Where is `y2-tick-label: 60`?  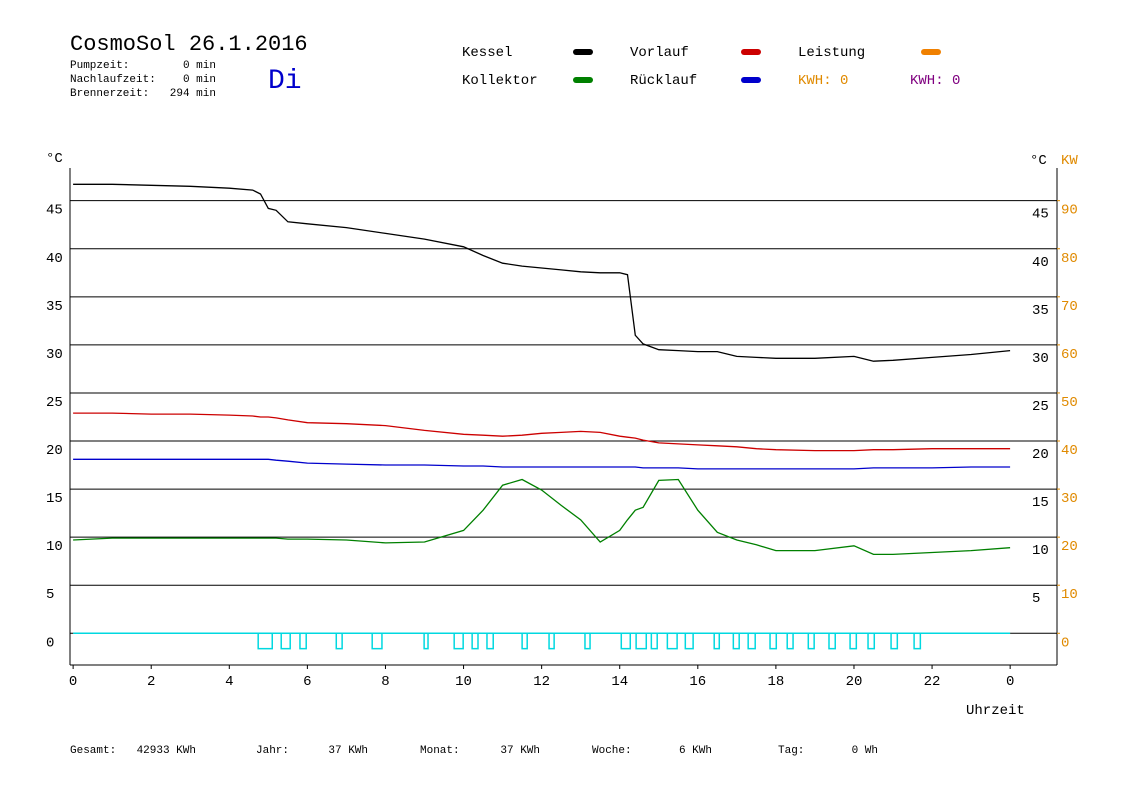
y2-tick-label: 60 is located at coordinates (1069, 355).